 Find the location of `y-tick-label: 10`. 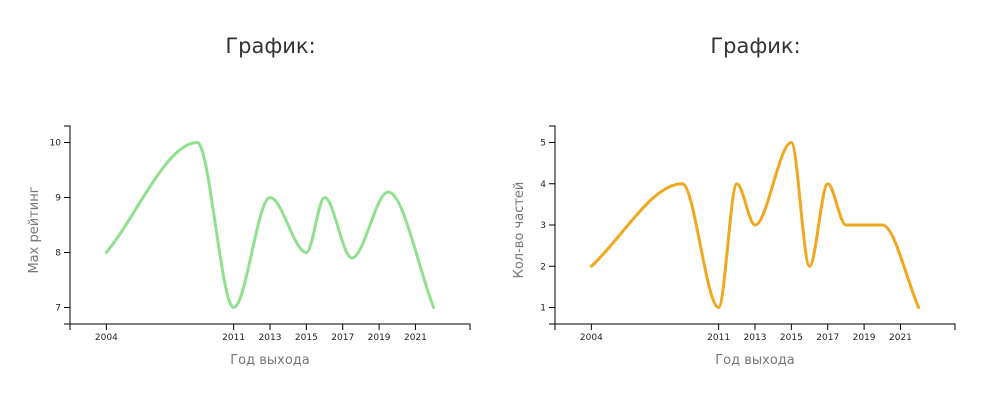

y-tick-label: 10 is located at coordinates (56, 144).